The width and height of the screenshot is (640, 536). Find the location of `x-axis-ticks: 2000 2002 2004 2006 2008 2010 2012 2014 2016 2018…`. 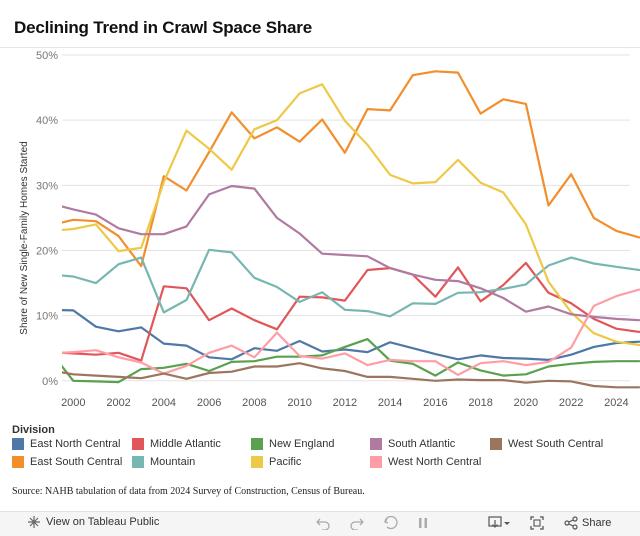

x-axis-ticks: 2000 2002 2004 2006 2008 2010 2012 2014 2016 2018… is located at coordinates (345, 403).